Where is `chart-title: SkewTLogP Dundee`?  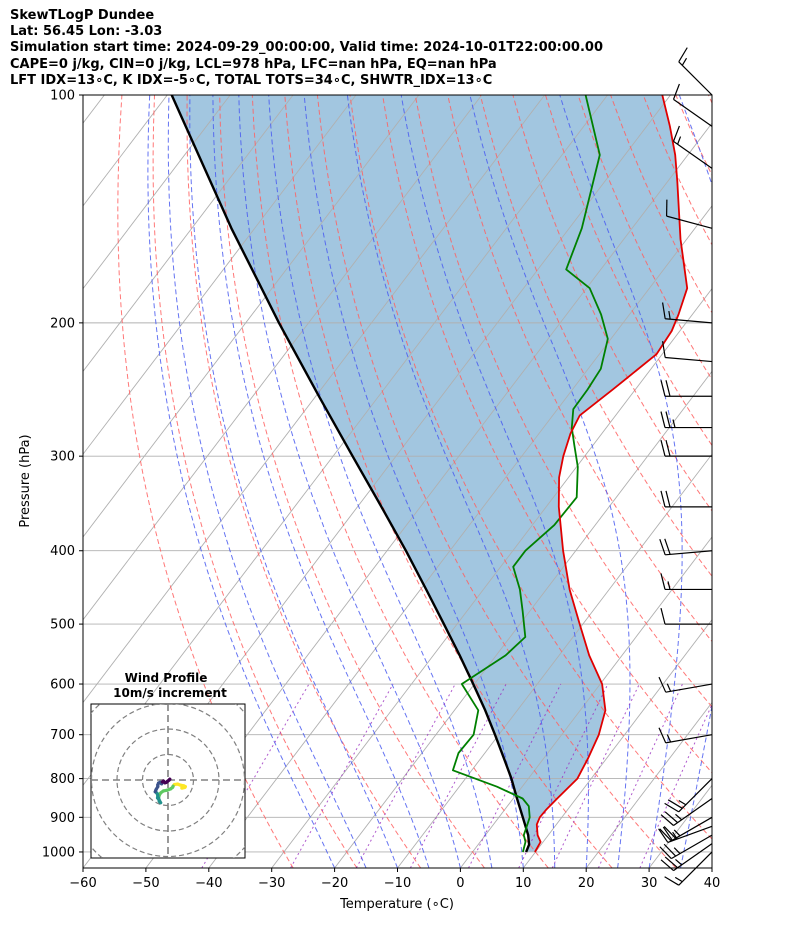 chart-title: SkewTLogP Dundee is located at coordinates (82, 15).